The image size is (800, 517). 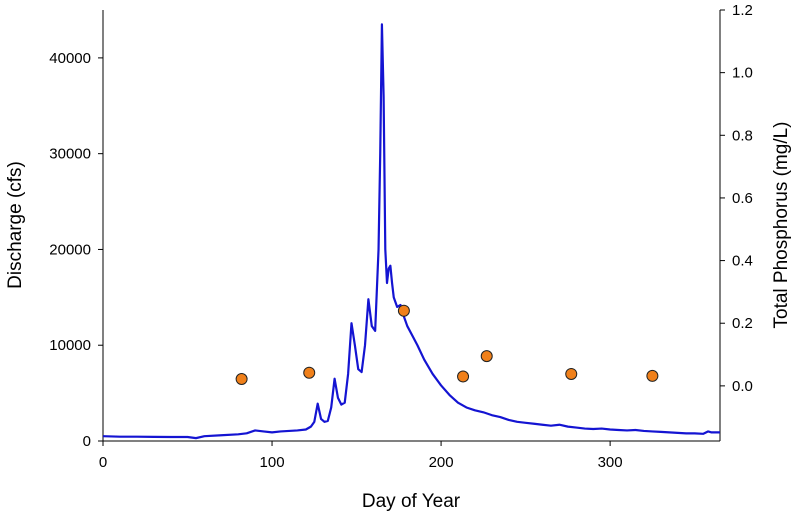 What do you see at coordinates (70, 345) in the screenshot?
I see `y-tick-label: 10000` at bounding box center [70, 345].